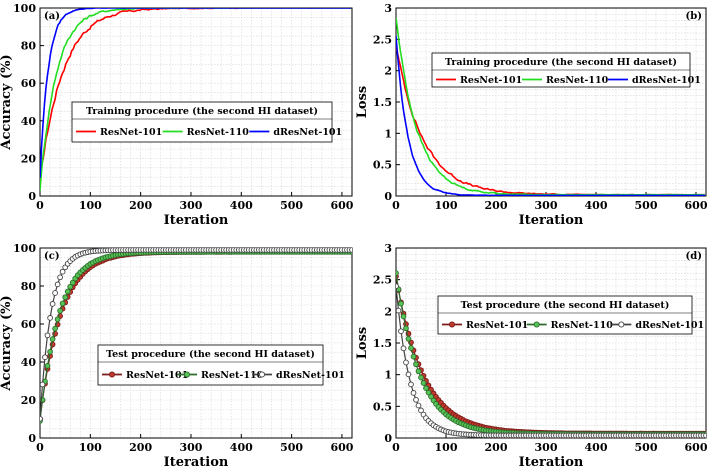 This screenshot has height=468, width=708. What do you see at coordinates (202, 122) in the screenshot?
I see `legend-box` at bounding box center [202, 122].